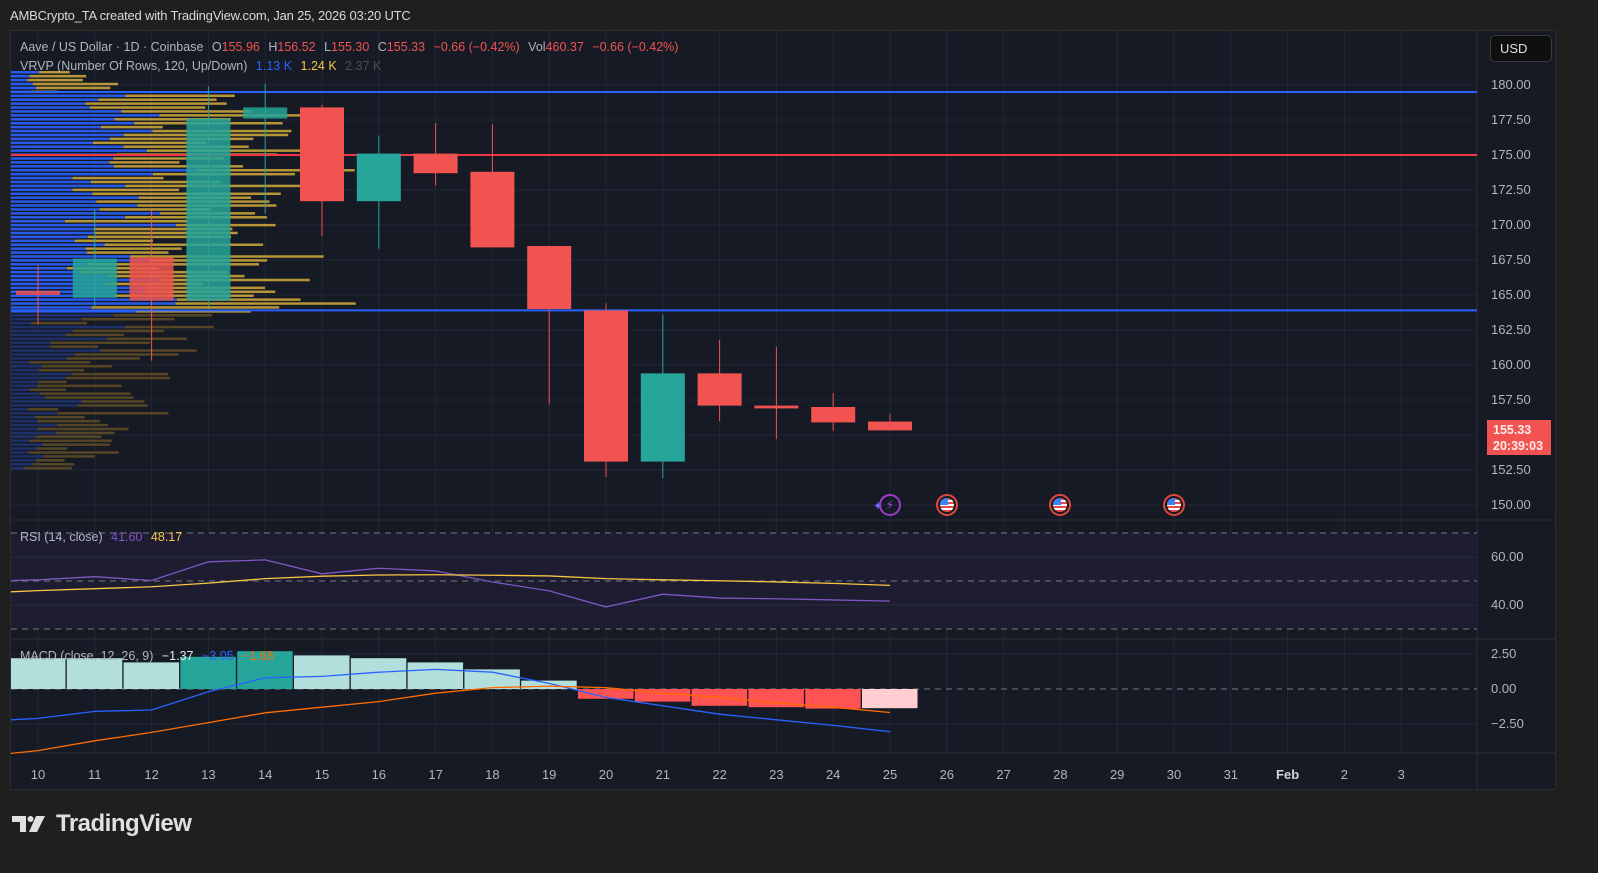 The image size is (1598, 873). I want to click on high-label: H, so click(273, 47).